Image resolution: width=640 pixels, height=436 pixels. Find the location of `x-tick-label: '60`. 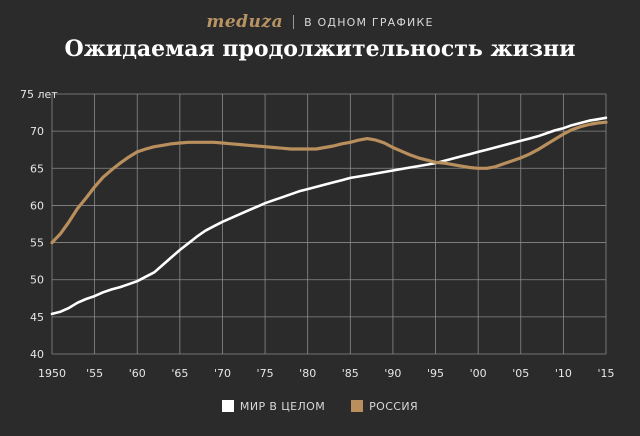

x-tick-label: '60 is located at coordinates (137, 373).